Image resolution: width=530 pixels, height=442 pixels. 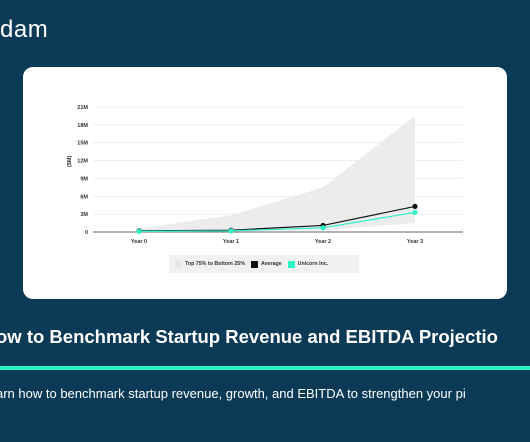 I want to click on legend-item-unicorn: Unicorn Inc., so click(x=308, y=264).